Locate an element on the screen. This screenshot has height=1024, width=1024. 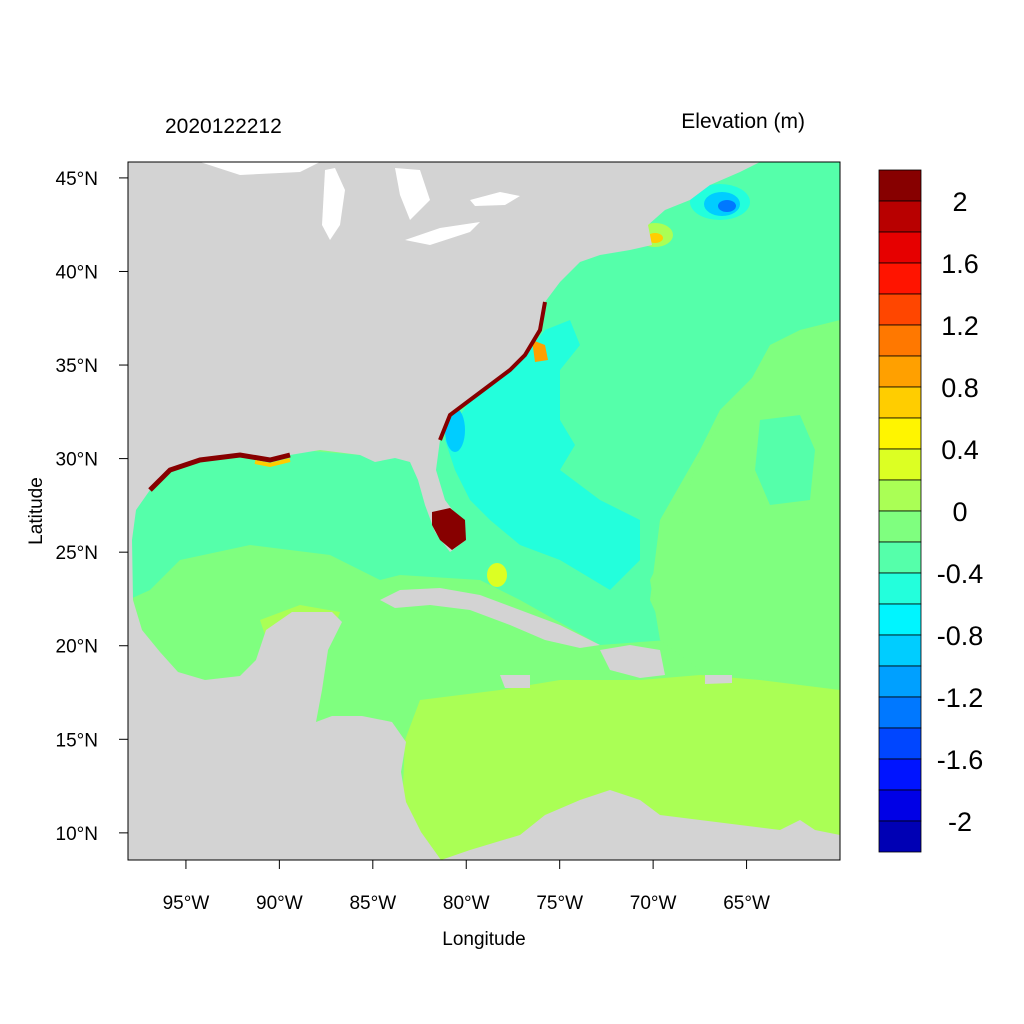
x-tick-label: 90°W is located at coordinates (279, 903).